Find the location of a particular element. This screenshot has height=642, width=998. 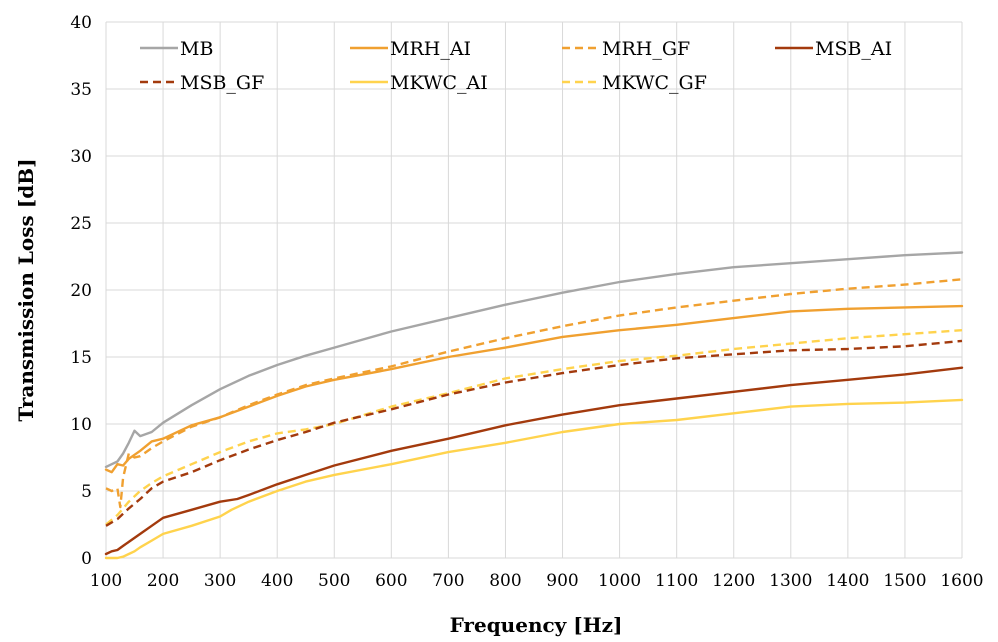

x-tick-label: 900 is located at coordinates (562, 581).